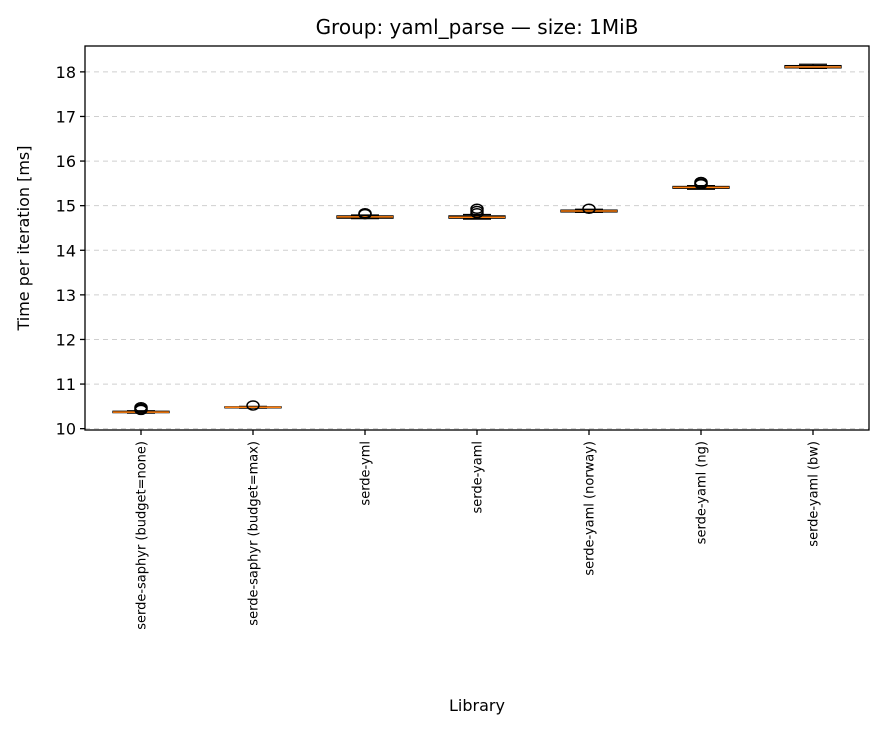 This screenshot has height=729, width=884. I want to click on y-axis-ticks: 10 11 12 13 14 15 16 17 18, so click(70, 251).